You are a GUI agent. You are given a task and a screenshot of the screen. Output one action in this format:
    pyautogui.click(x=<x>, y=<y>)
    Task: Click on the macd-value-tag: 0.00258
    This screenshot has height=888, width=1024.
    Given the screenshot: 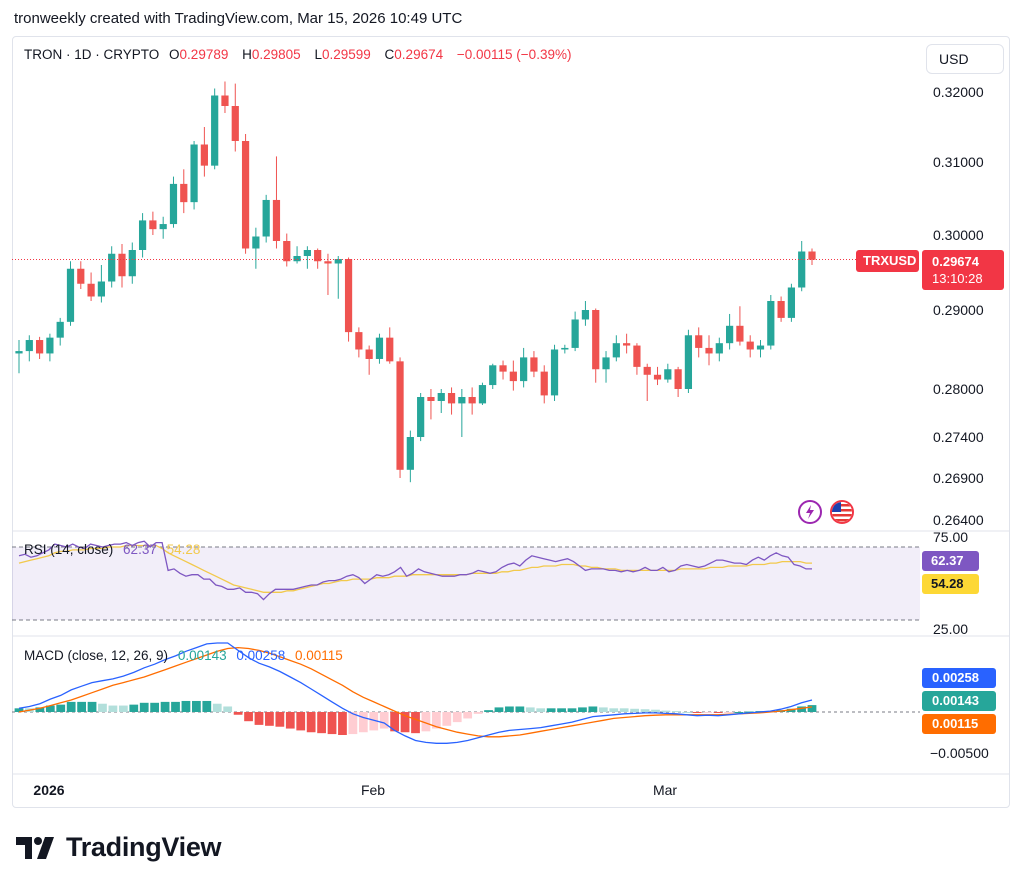 What is the action you would take?
    pyautogui.click(x=959, y=678)
    